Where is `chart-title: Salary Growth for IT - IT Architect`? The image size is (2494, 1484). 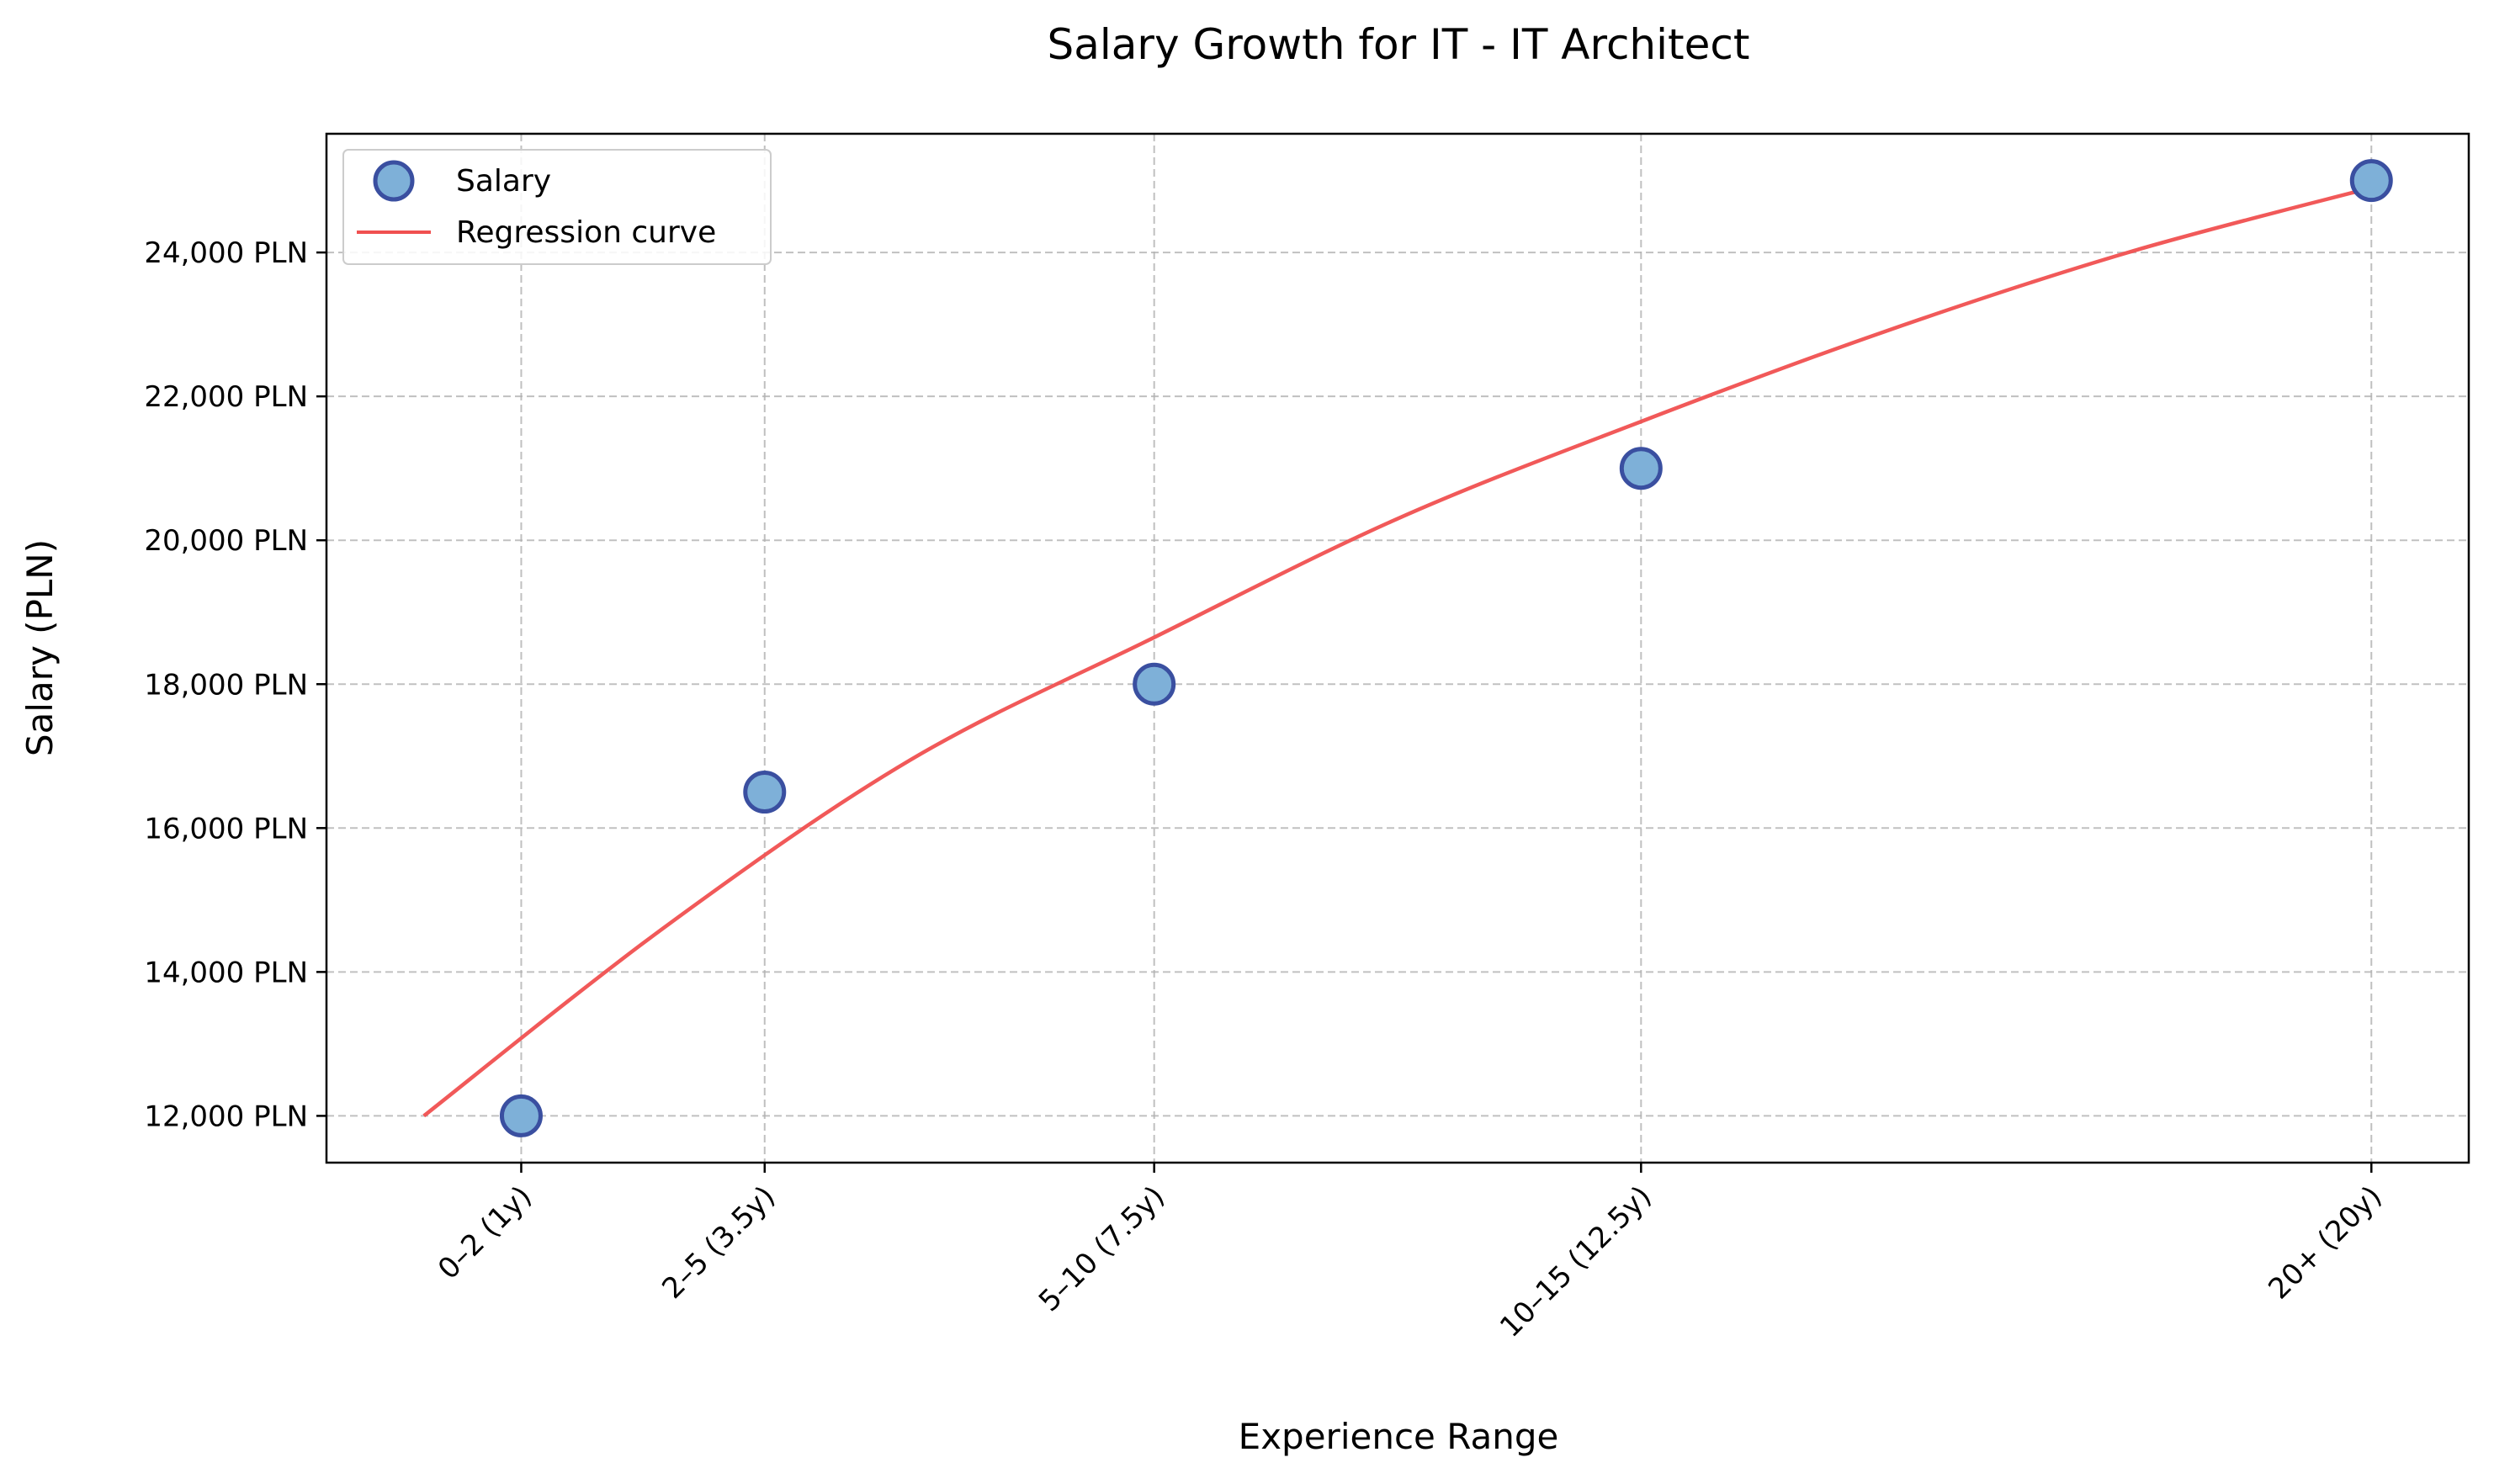 chart-title: Salary Growth for IT - IT Architect is located at coordinates (1399, 44).